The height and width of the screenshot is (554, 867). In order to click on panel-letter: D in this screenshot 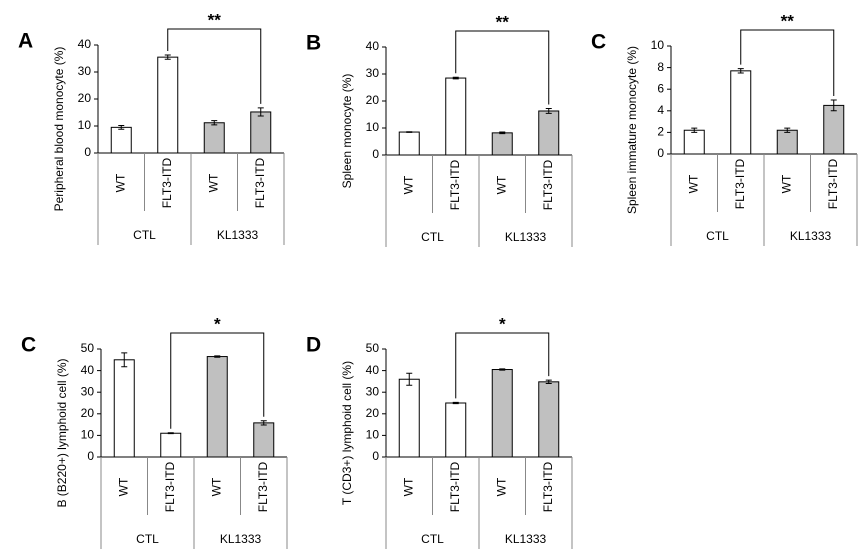, I will do `click(313, 345)`.